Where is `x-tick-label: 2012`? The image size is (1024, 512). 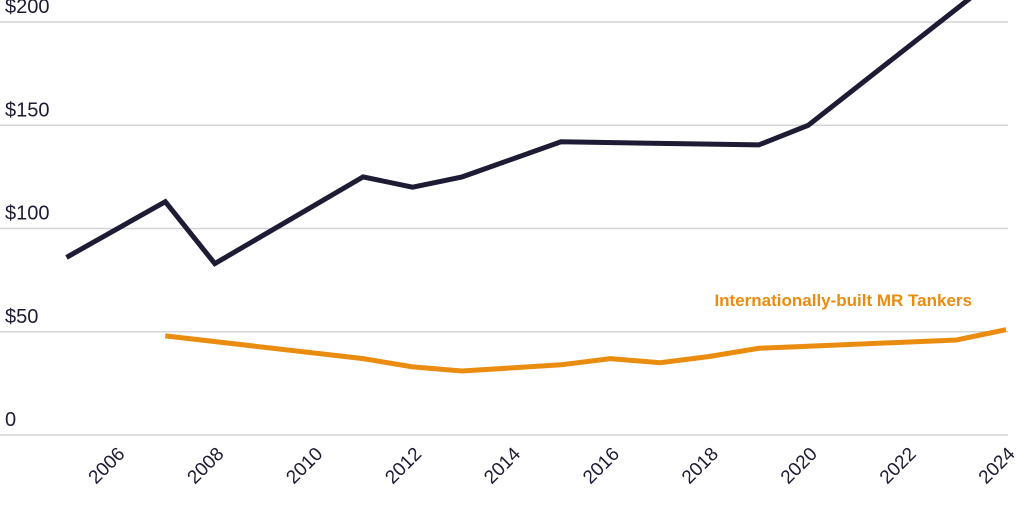 x-tick-label: 2012 is located at coordinates (403, 466).